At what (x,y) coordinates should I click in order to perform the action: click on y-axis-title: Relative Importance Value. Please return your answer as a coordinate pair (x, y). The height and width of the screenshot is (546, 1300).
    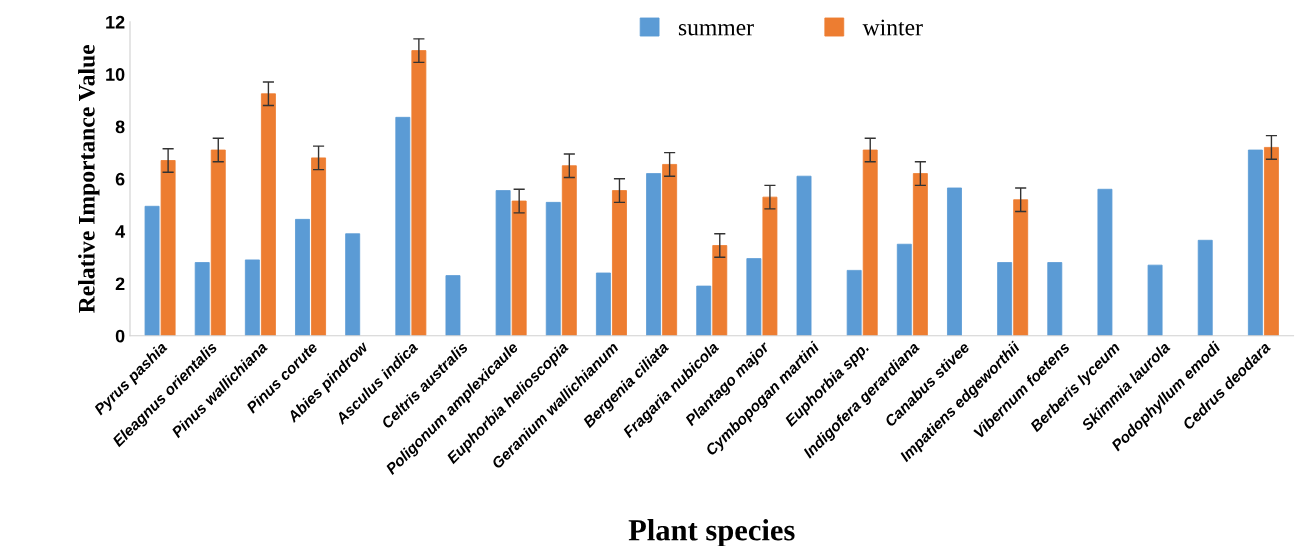
    Looking at the image, I should click on (89, 178).